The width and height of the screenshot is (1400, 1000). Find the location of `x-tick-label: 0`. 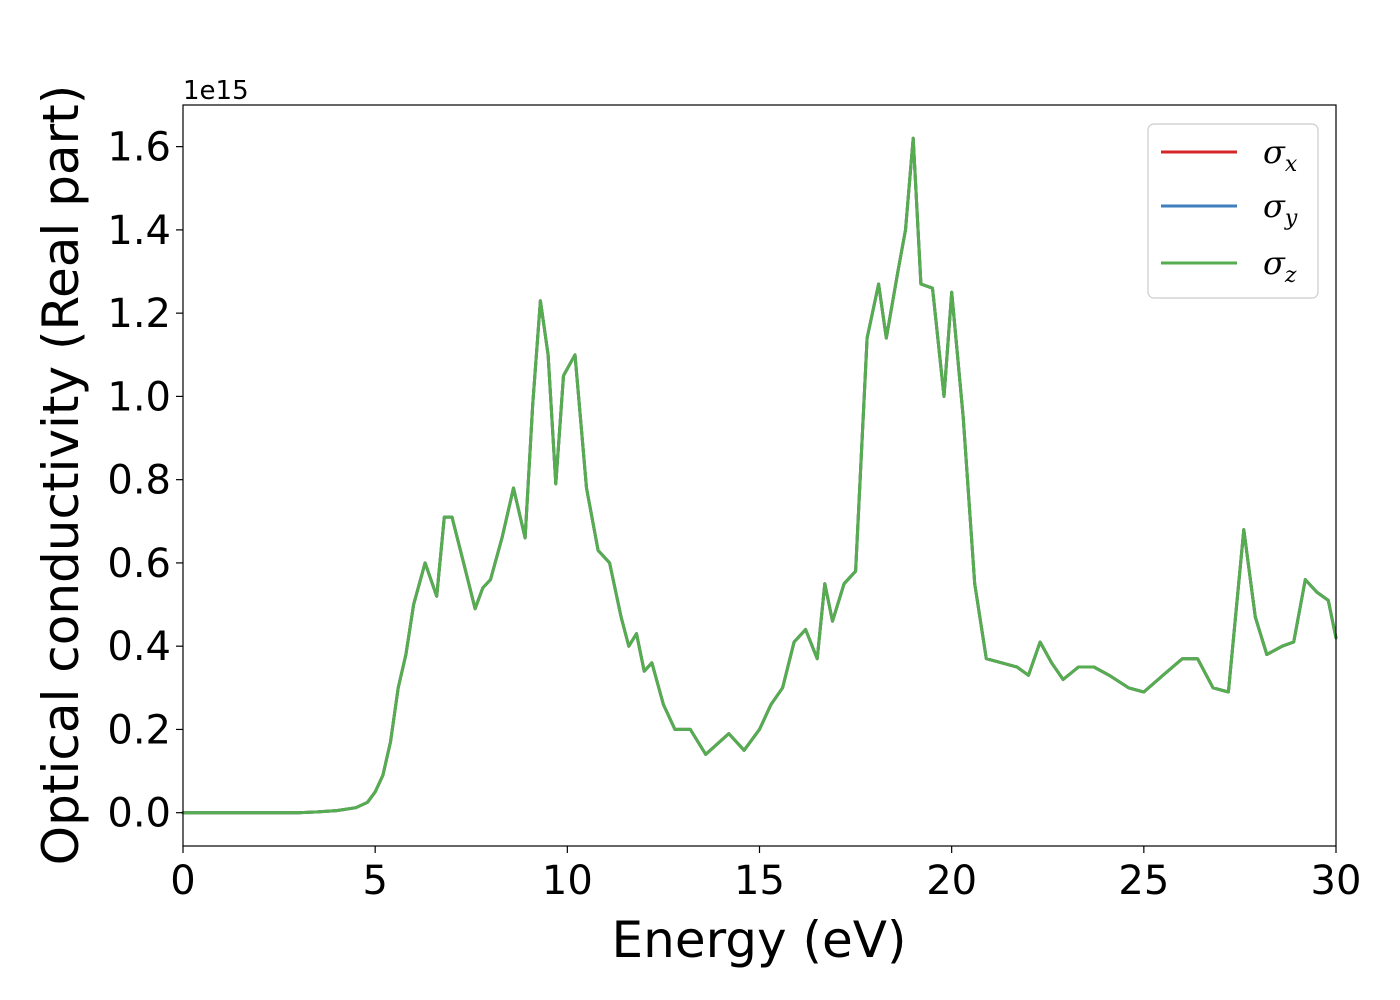

x-tick-label: 0 is located at coordinates (182, 881).